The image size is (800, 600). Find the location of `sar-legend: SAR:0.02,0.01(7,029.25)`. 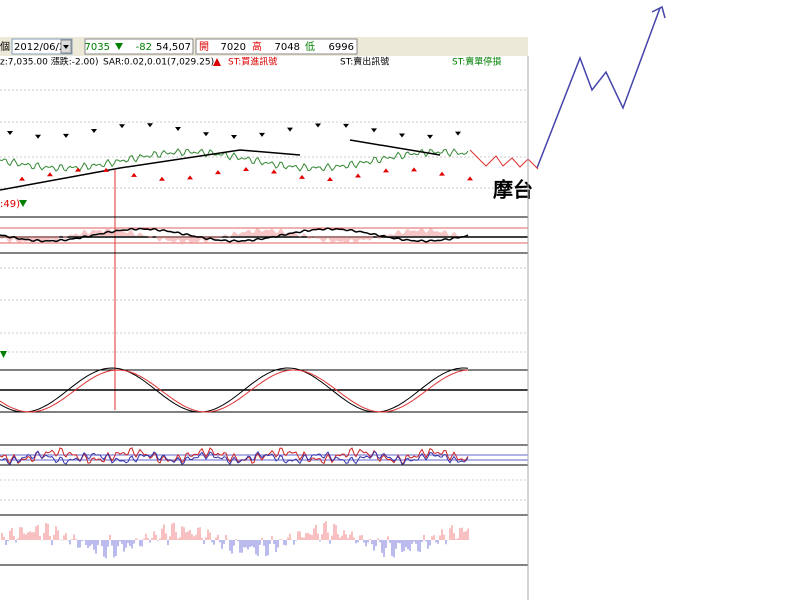

sar-legend: SAR:0.02,0.01(7,029.25) is located at coordinates (158, 63).